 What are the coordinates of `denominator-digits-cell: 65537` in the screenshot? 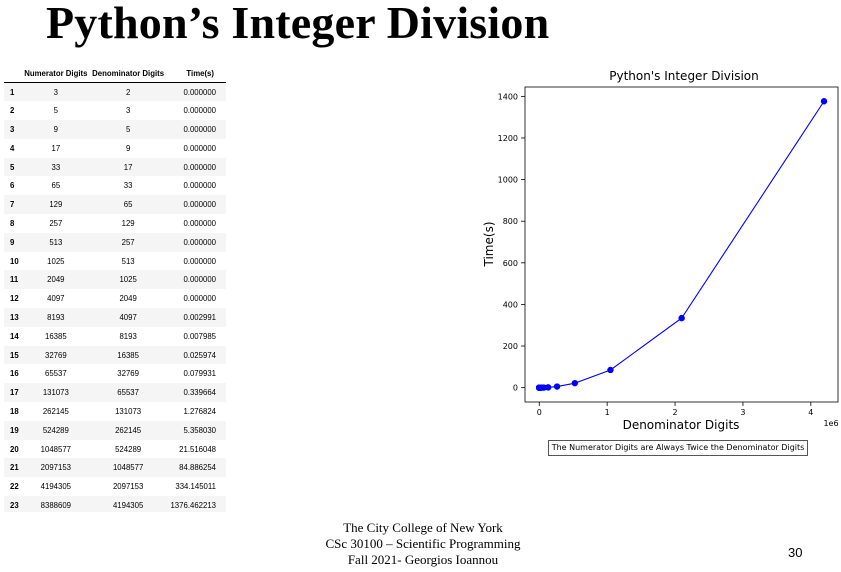 It's located at (128, 393).